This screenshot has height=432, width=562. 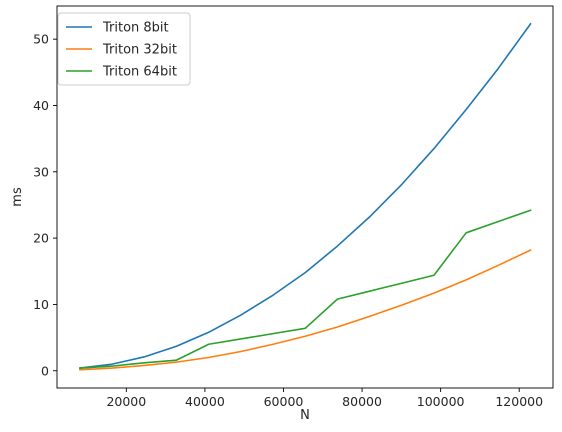 I want to click on legend: Triton 8bit Triton 32bit Triton 64bit, so click(x=124, y=49).